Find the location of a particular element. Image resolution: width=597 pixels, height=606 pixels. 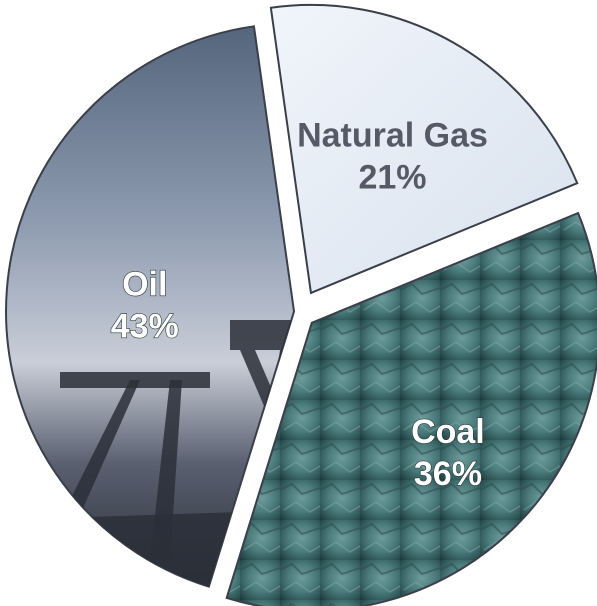

slice-value-natural-gas: 21% is located at coordinates (392, 177).